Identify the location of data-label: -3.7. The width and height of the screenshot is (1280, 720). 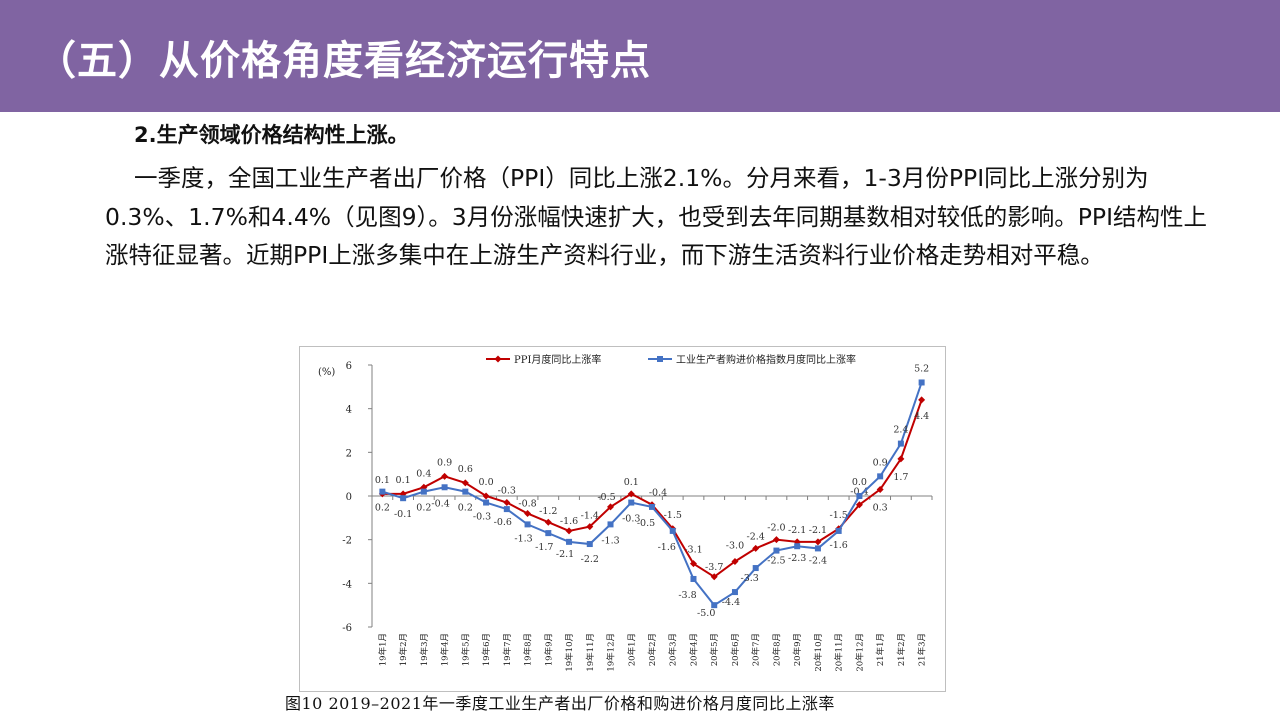
(714, 567).